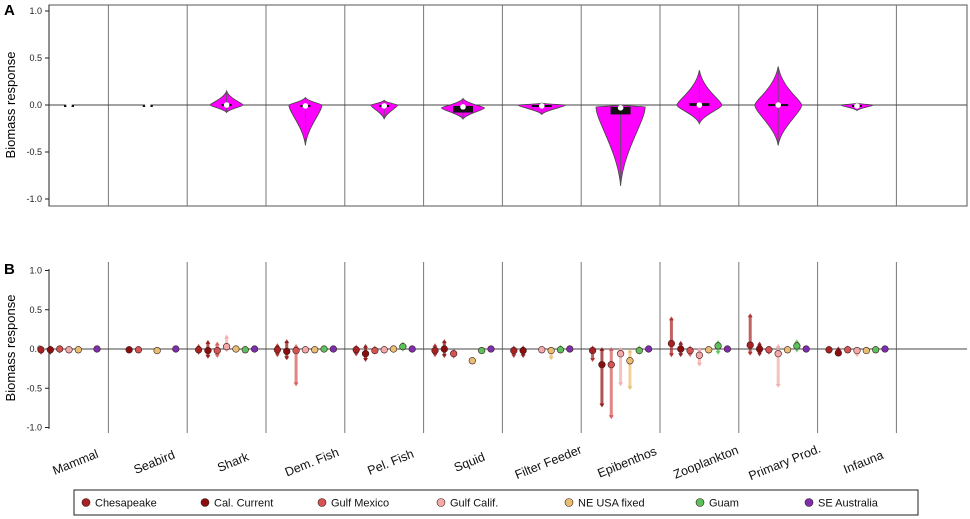 This screenshot has width=970, height=519. Describe the element at coordinates (785, 462) in the screenshot. I see `category-label-primary-prod: Primary Prod.` at that location.